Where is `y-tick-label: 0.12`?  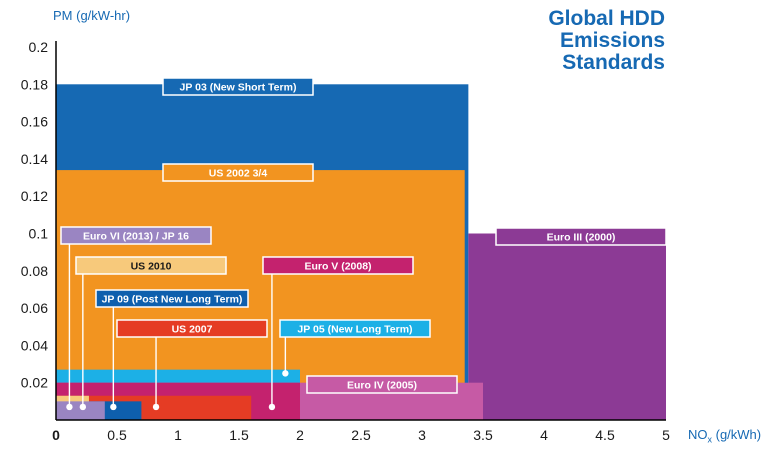
y-tick-label: 0.12 is located at coordinates (34, 196).